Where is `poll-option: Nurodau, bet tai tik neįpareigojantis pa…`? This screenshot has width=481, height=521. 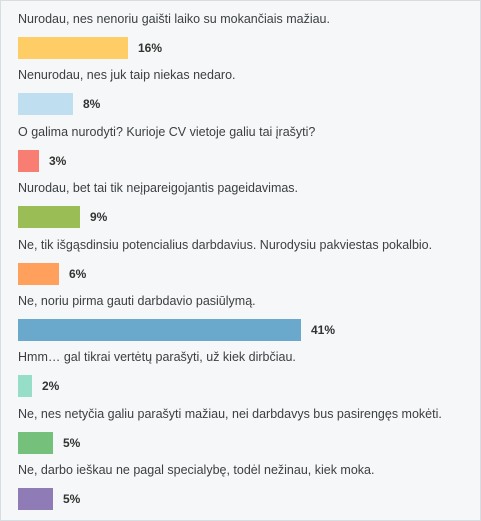
poll-option: Nurodau, bet tai tik neįpareigojantis pa… is located at coordinates (246, 209).